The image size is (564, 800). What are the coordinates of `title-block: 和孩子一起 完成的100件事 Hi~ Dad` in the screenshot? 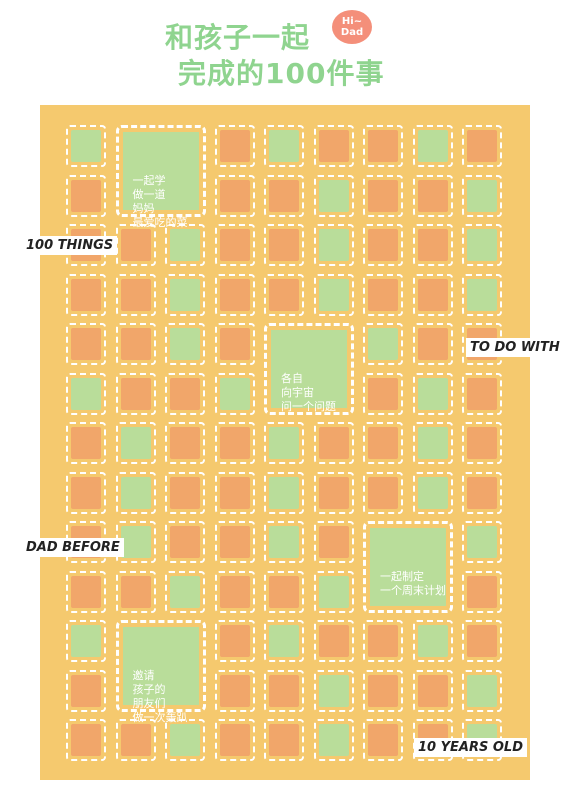 It's located at (282, 50).